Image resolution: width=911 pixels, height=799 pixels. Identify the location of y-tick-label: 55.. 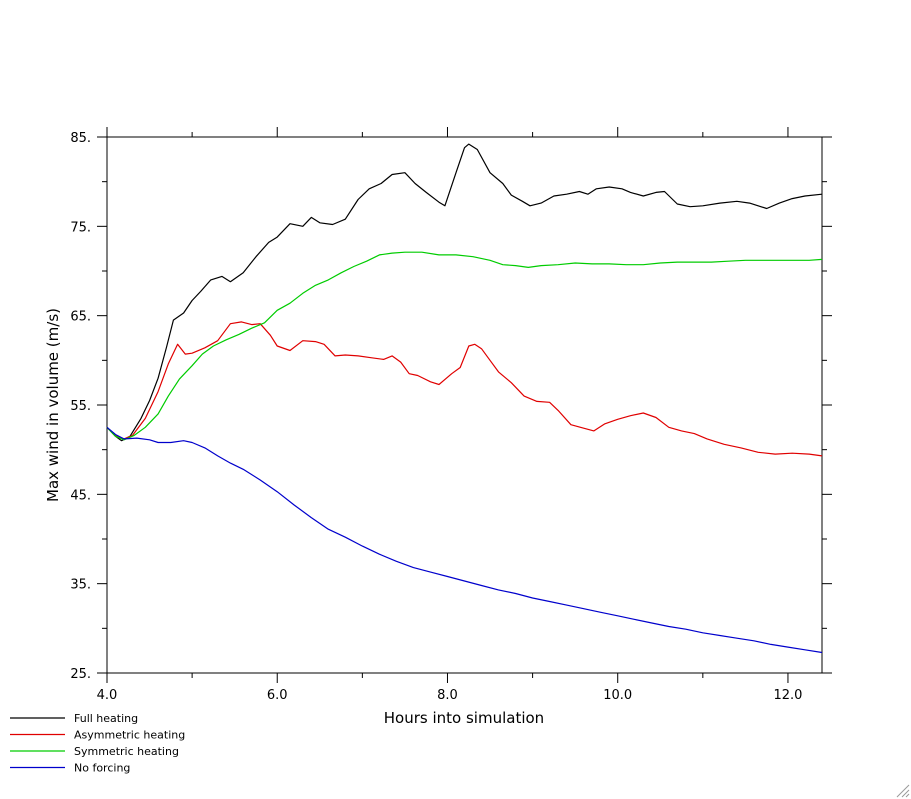
(80, 406).